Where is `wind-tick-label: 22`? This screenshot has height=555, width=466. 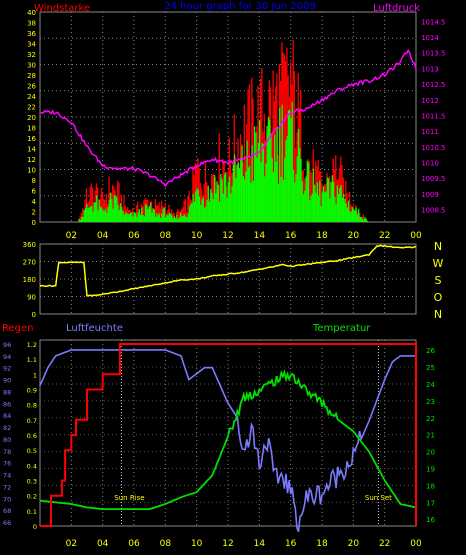 wind-tick-label: 22 is located at coordinates (31, 108).